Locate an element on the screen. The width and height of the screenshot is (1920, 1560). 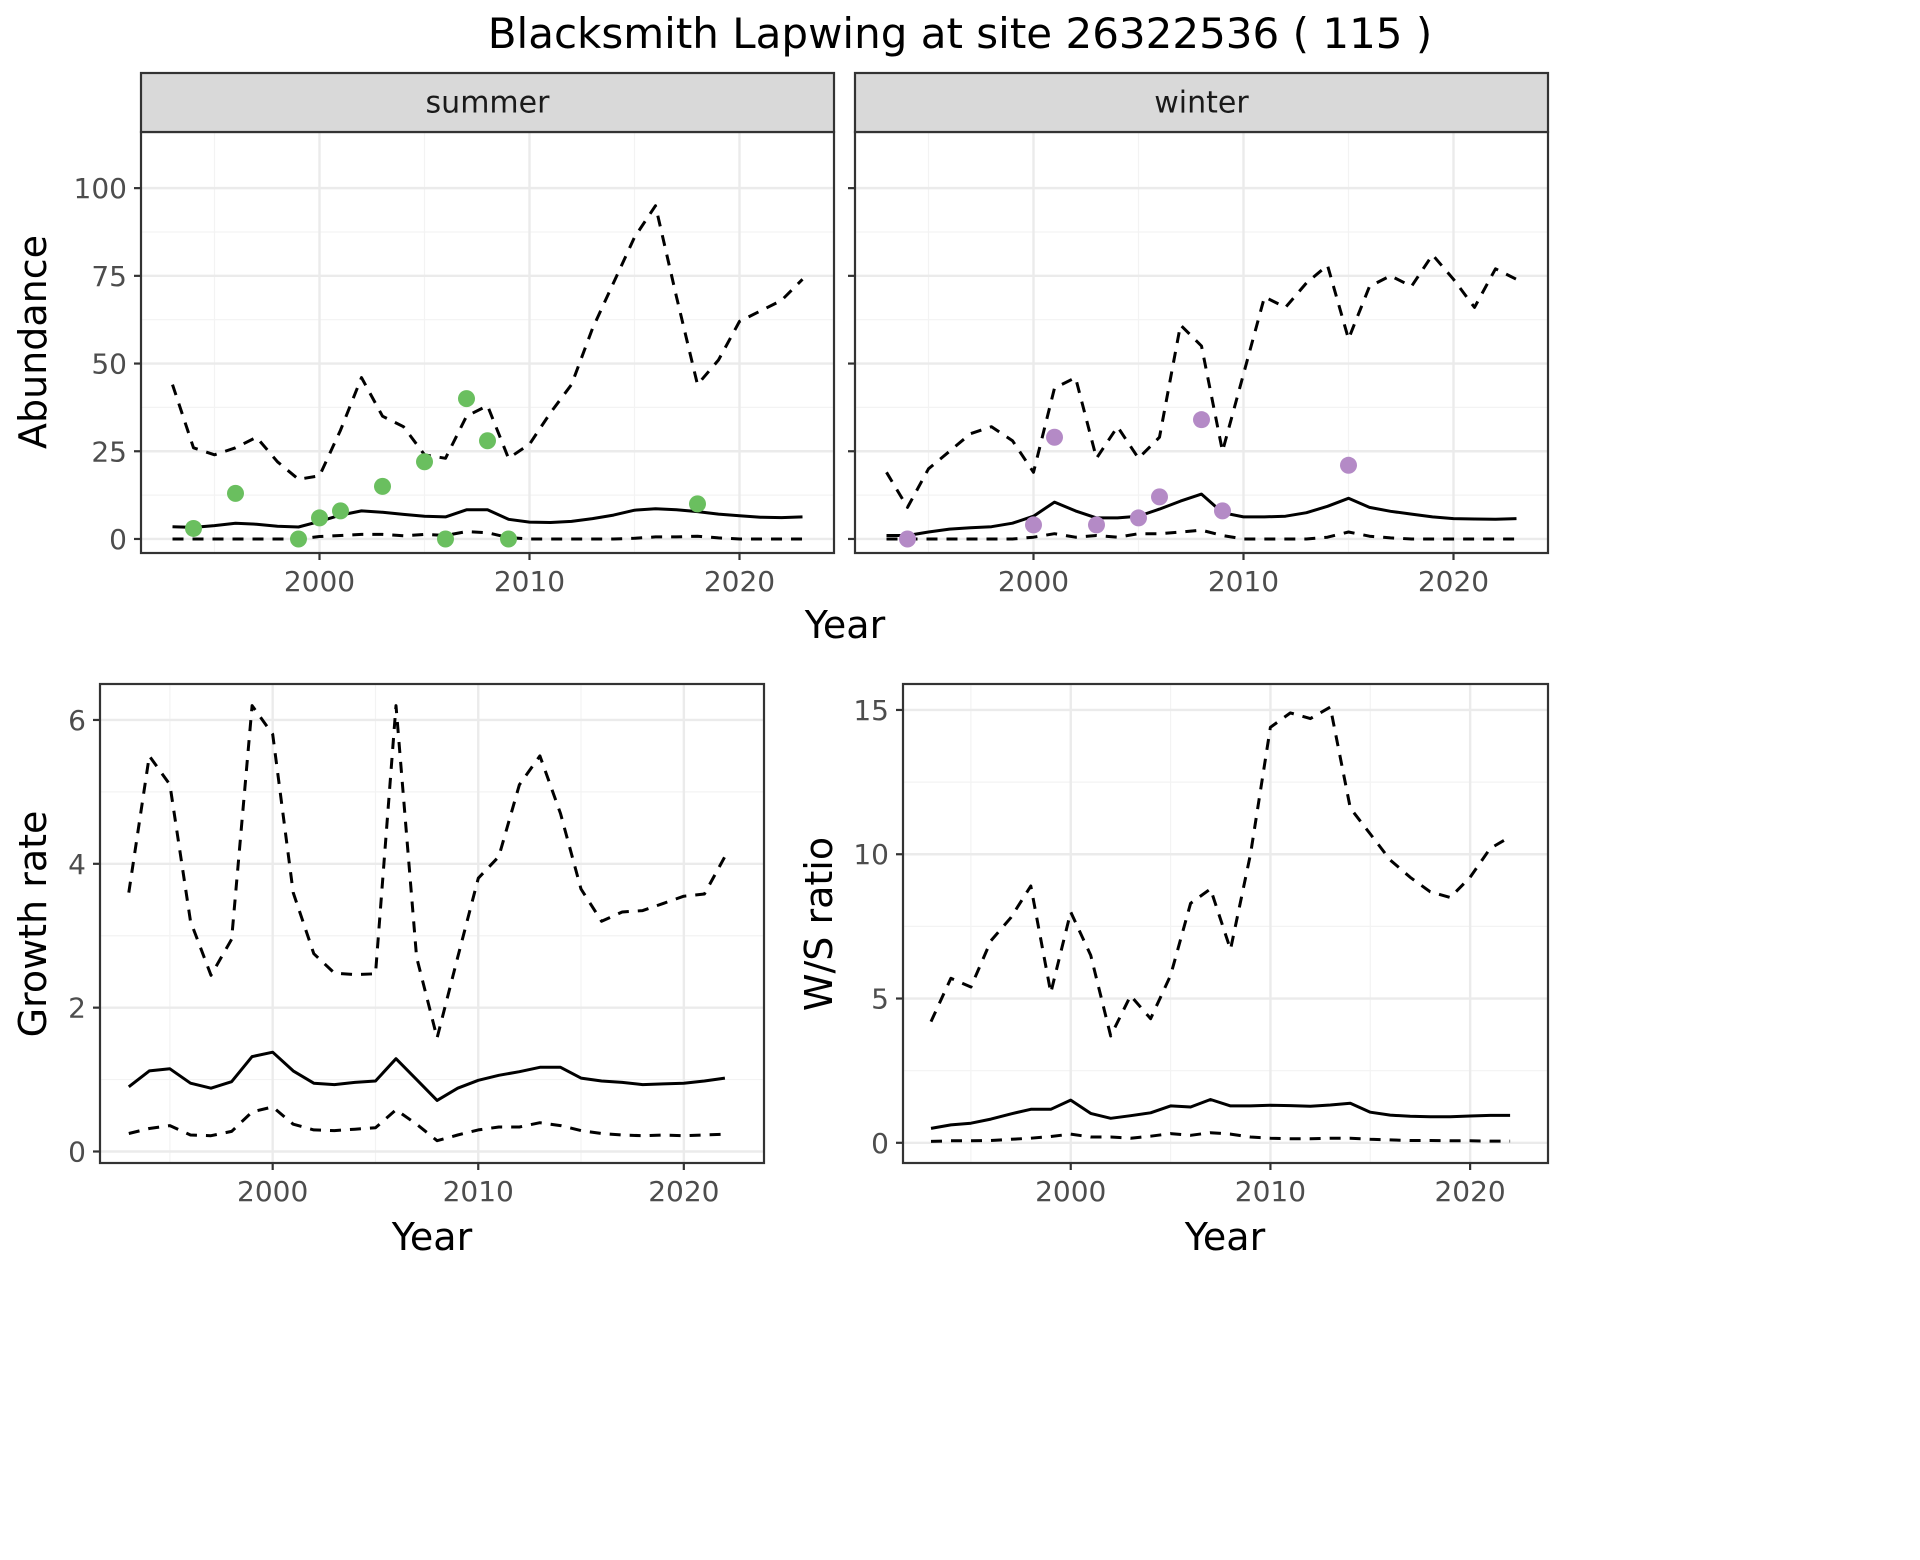
data-point-abundance-winter-2015 is located at coordinates (1348, 465).